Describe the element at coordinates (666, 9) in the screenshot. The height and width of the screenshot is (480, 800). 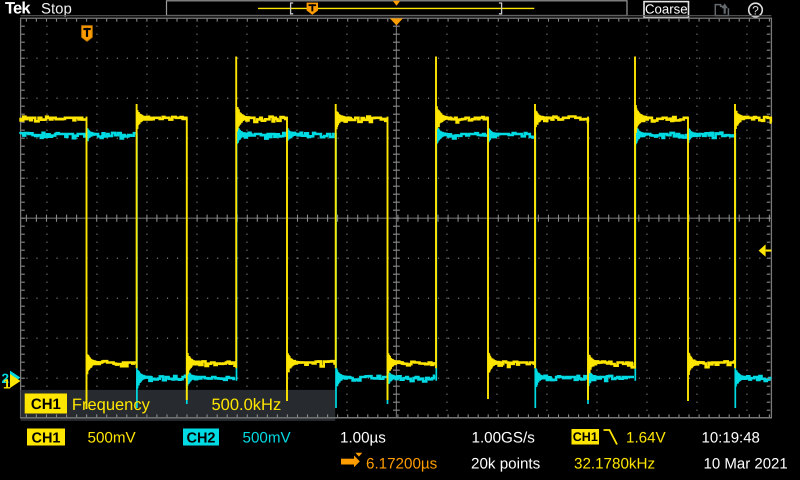
I see `svg-text: Coarse` at that location.